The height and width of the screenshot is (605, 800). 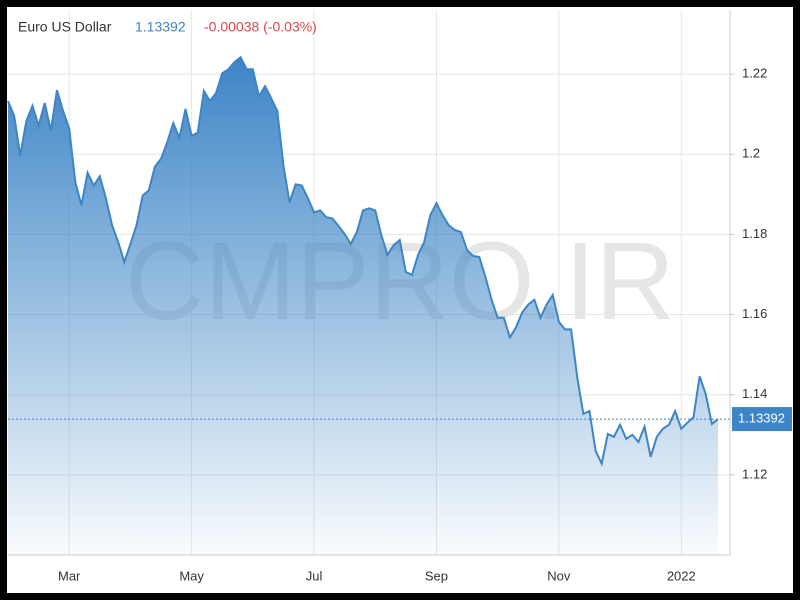 What do you see at coordinates (751, 153) in the screenshot?
I see `y-tick-label: 1.2` at bounding box center [751, 153].